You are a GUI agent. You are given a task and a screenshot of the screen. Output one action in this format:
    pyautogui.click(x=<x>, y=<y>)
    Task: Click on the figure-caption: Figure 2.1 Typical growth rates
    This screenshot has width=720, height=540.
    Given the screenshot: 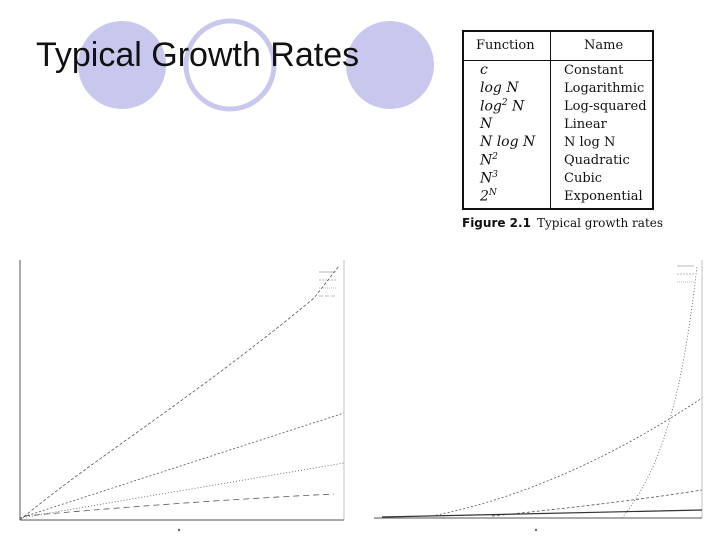 What is the action you would take?
    pyautogui.click(x=563, y=223)
    